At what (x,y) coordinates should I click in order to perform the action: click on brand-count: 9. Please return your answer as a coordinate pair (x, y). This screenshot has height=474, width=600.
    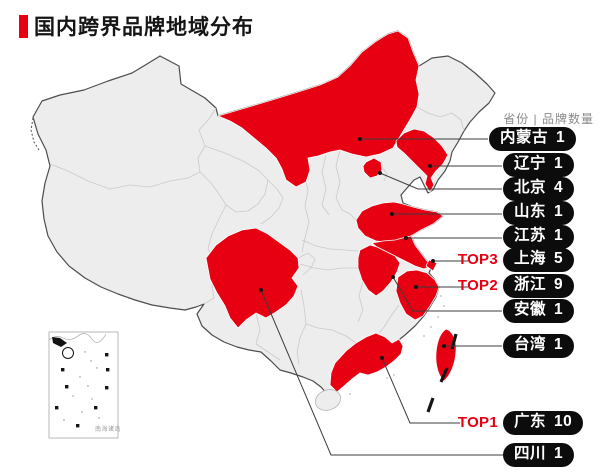
    Looking at the image, I should click on (559, 284).